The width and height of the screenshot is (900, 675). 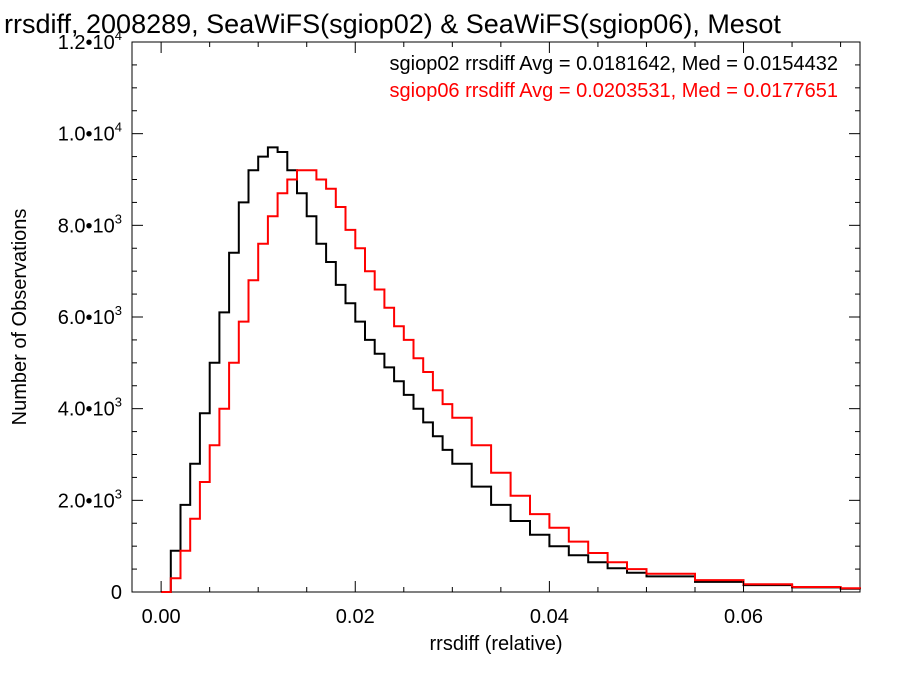 What do you see at coordinates (90, 499) in the screenshot?
I see `y-tick-label: 2.0•103` at bounding box center [90, 499].